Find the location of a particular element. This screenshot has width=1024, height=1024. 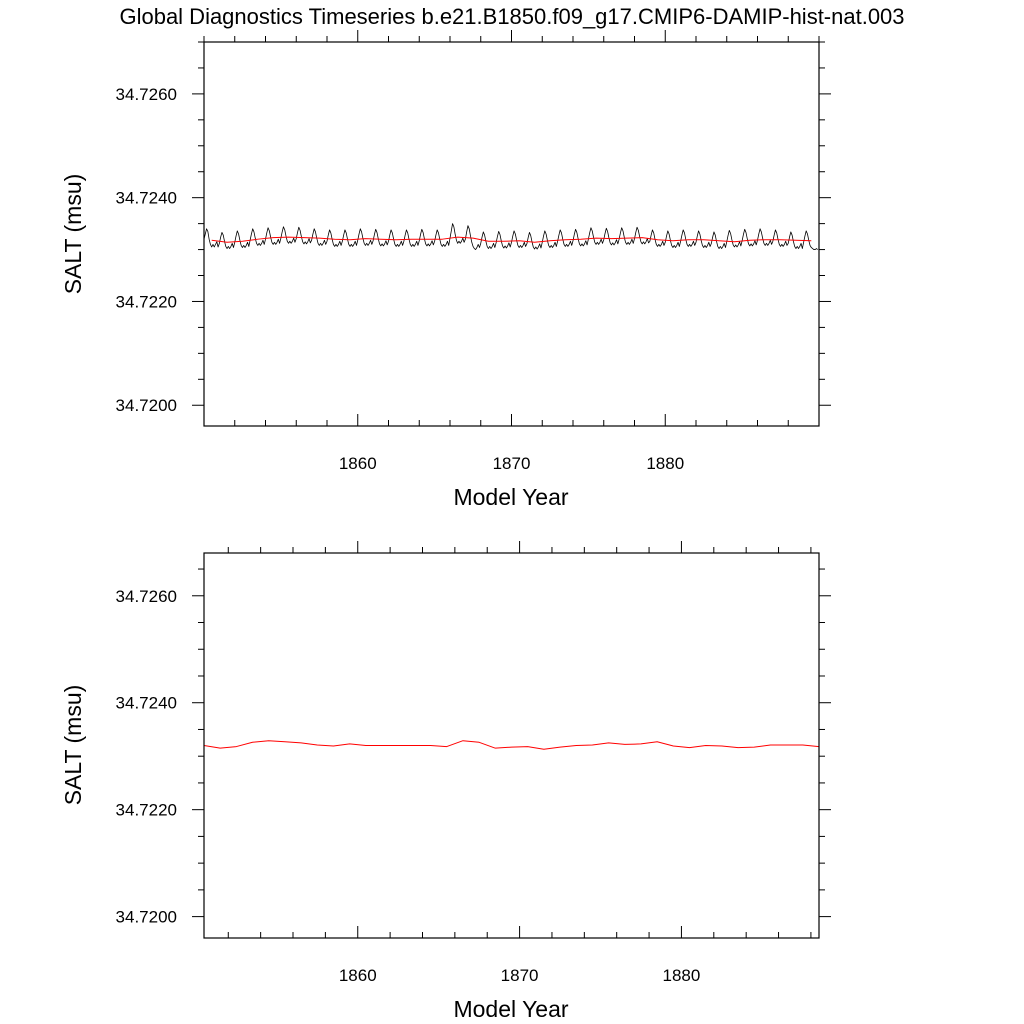

monthly-series-line is located at coordinates (510, 236).